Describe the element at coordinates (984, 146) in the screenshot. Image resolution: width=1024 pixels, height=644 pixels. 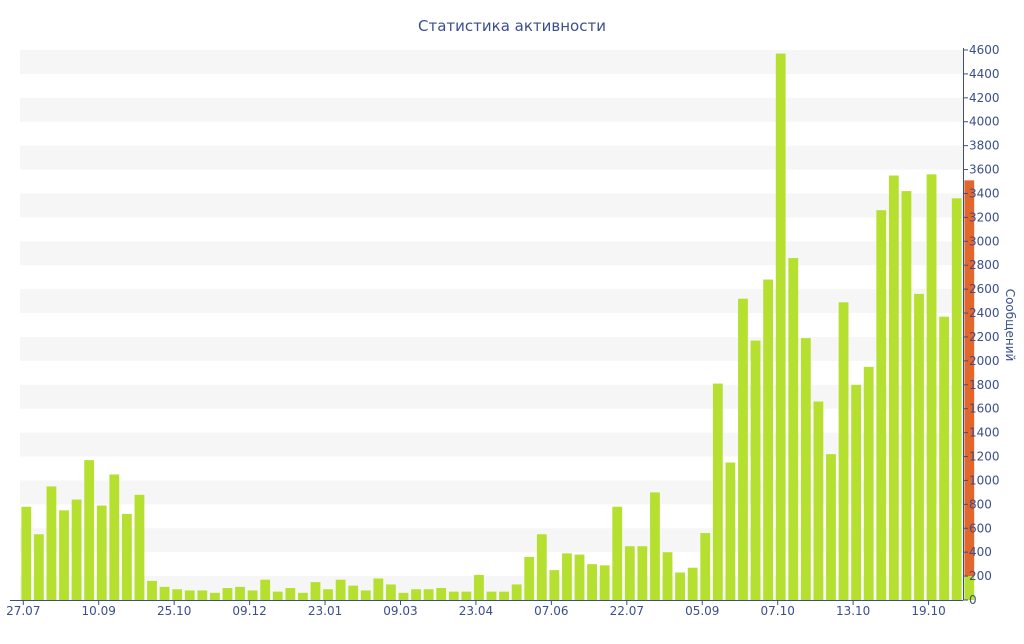
I see `y-tick-label: 3800` at that location.